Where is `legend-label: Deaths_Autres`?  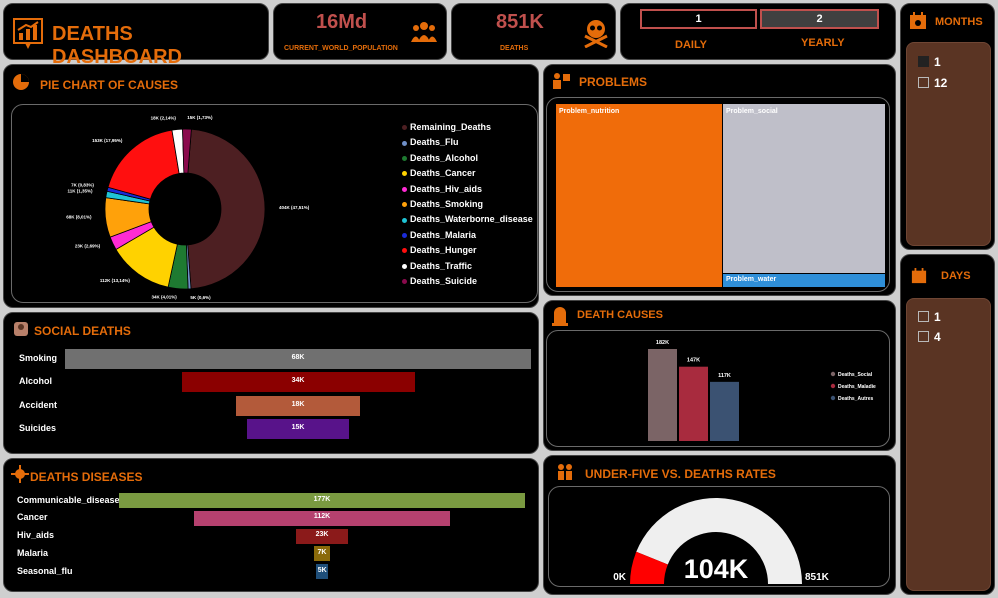 legend-label: Deaths_Autres is located at coordinates (856, 399).